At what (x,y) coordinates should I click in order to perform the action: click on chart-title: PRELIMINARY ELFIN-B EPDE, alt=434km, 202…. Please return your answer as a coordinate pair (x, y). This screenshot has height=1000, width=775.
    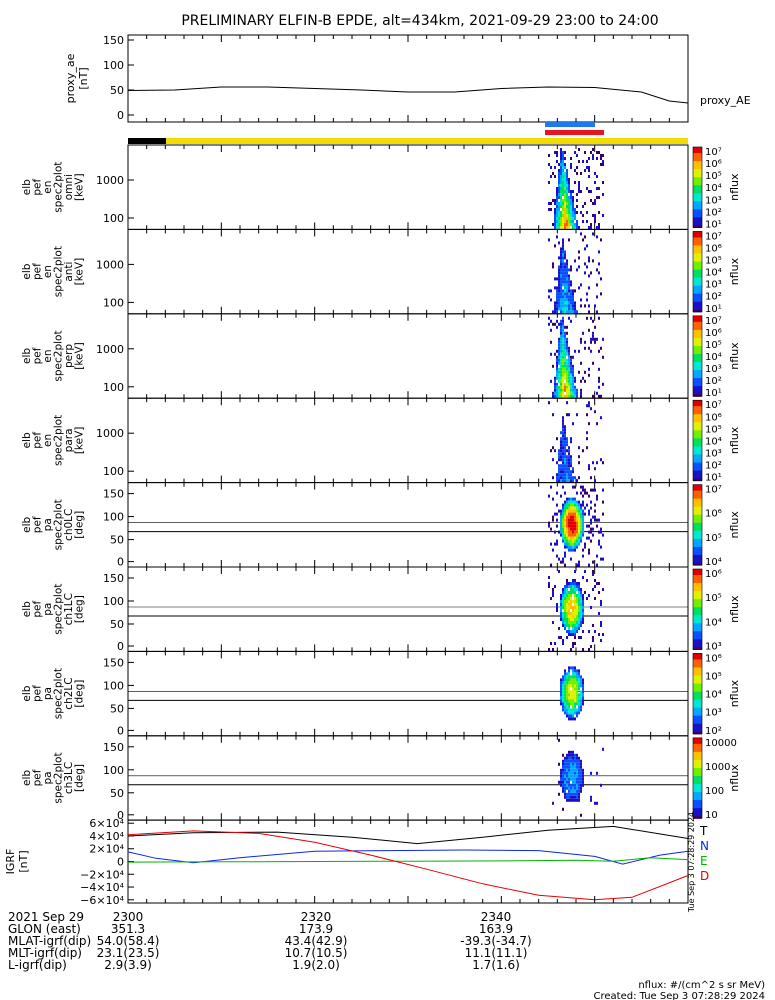
    Looking at the image, I should click on (419, 21).